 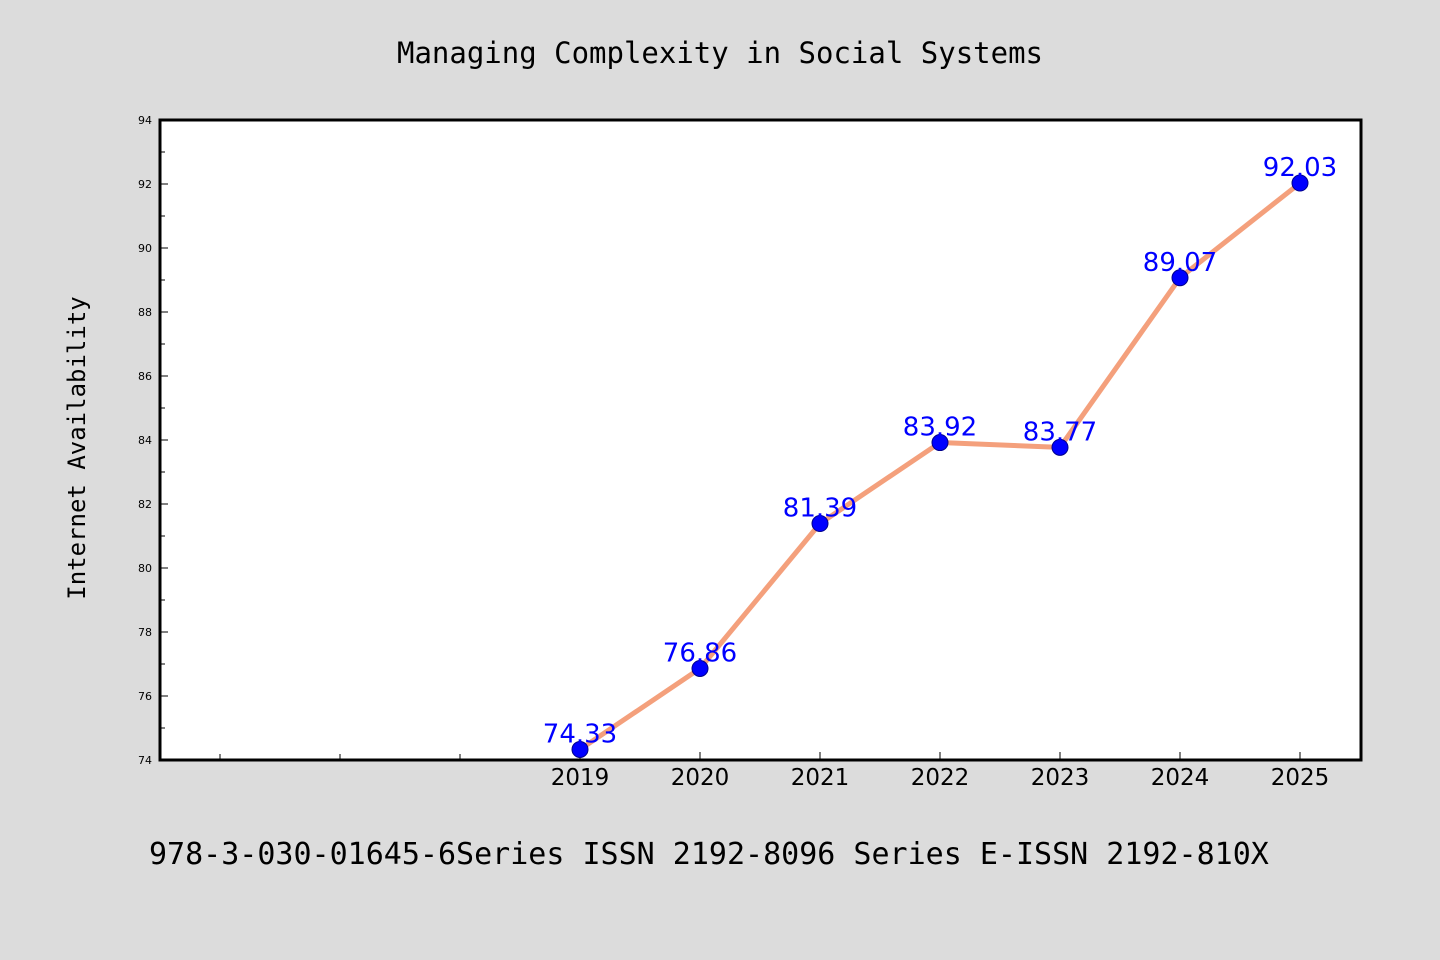 I want to click on y-tick-label: 78, so click(x=145, y=632).